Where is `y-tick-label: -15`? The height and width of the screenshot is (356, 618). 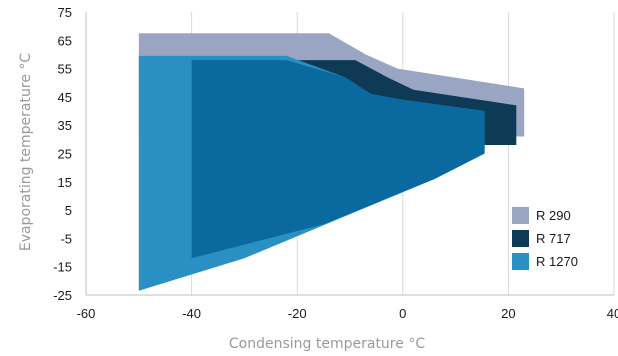 y-tick-label: -15 is located at coordinates (62, 267).